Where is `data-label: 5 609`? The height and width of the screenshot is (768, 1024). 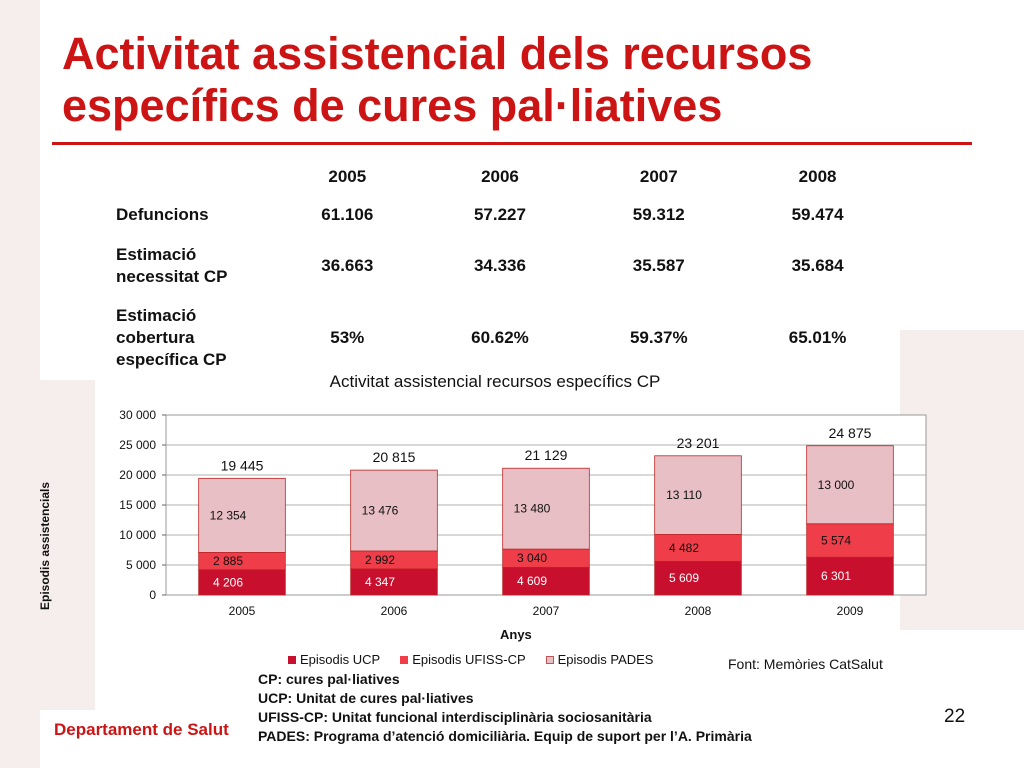 data-label: 5 609 is located at coordinates (684, 578).